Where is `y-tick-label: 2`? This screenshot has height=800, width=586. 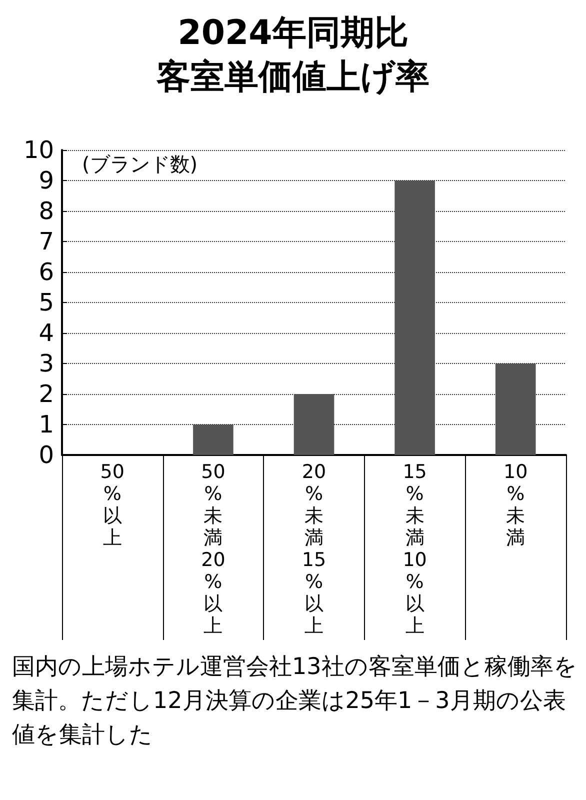
y-tick-label: 2 is located at coordinates (46, 394).